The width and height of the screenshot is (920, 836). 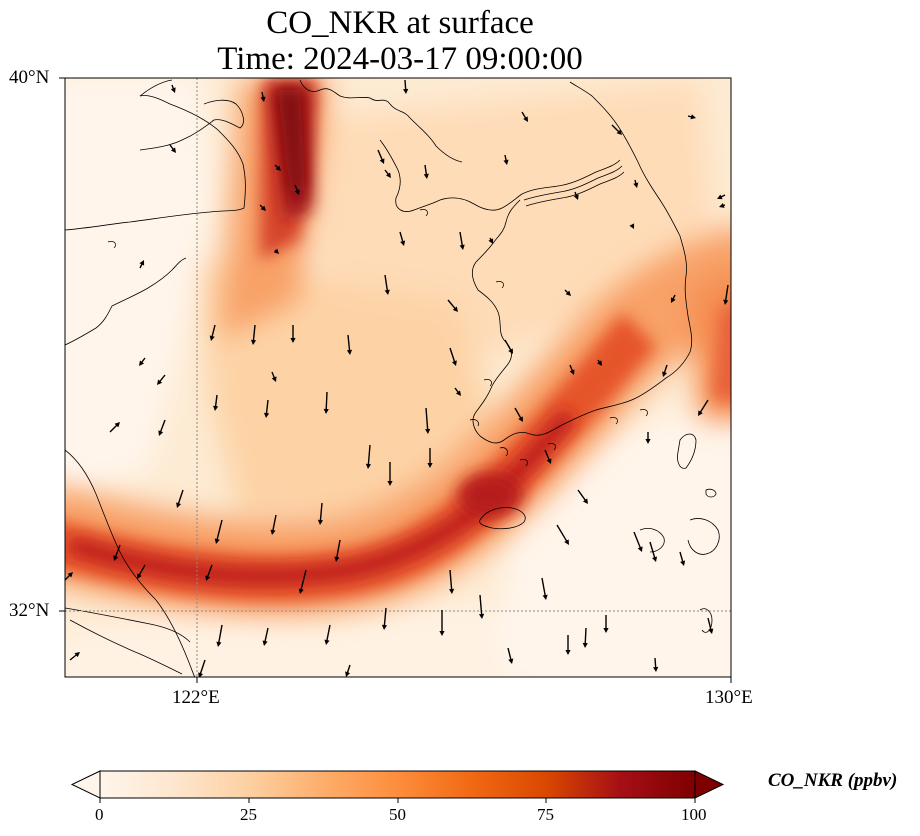 What do you see at coordinates (99, 814) in the screenshot?
I see `colorbar-tick-0: 0` at bounding box center [99, 814].